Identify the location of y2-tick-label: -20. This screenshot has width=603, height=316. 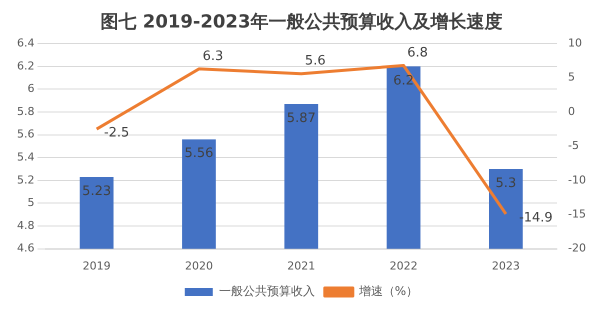
(577, 248).